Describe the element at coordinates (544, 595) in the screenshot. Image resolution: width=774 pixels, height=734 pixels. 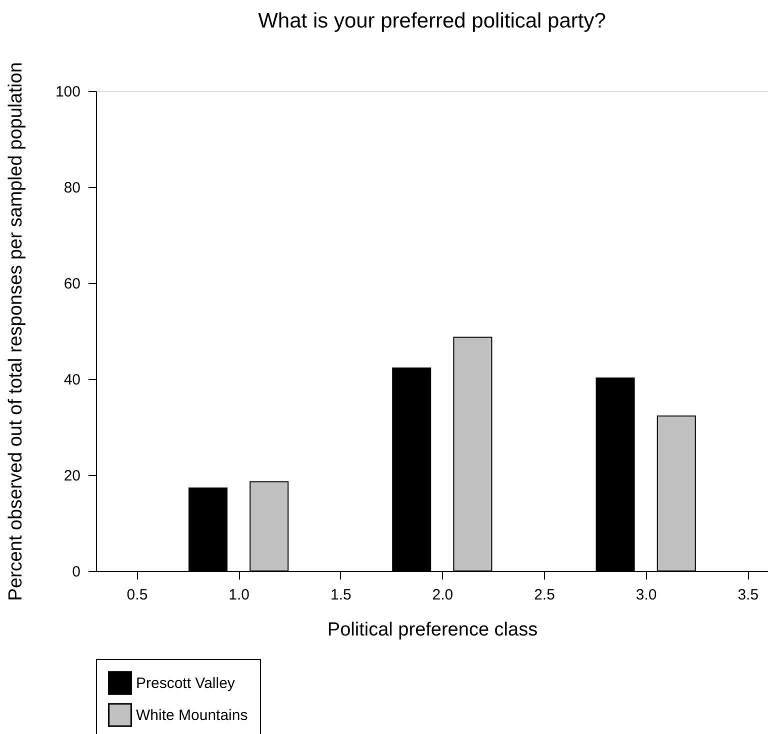
I see `x-tick-label: 2.5` at that location.